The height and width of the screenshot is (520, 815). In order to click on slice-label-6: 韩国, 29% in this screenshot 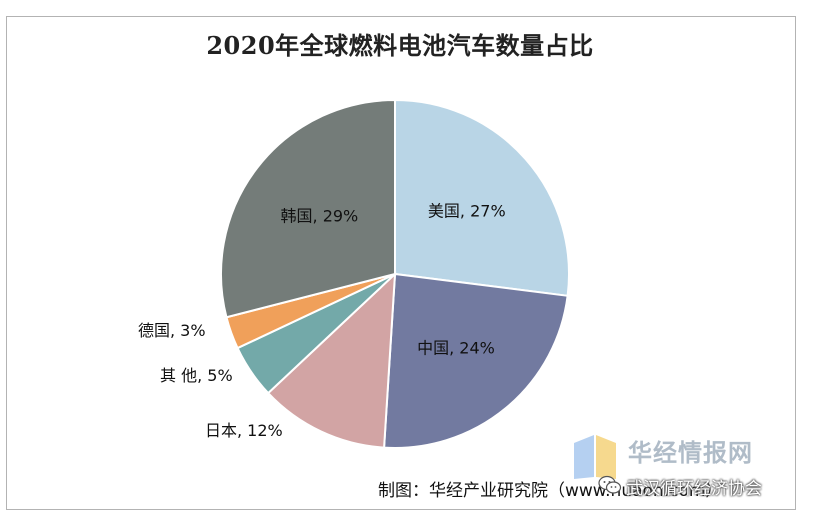, I will do `click(320, 215)`.